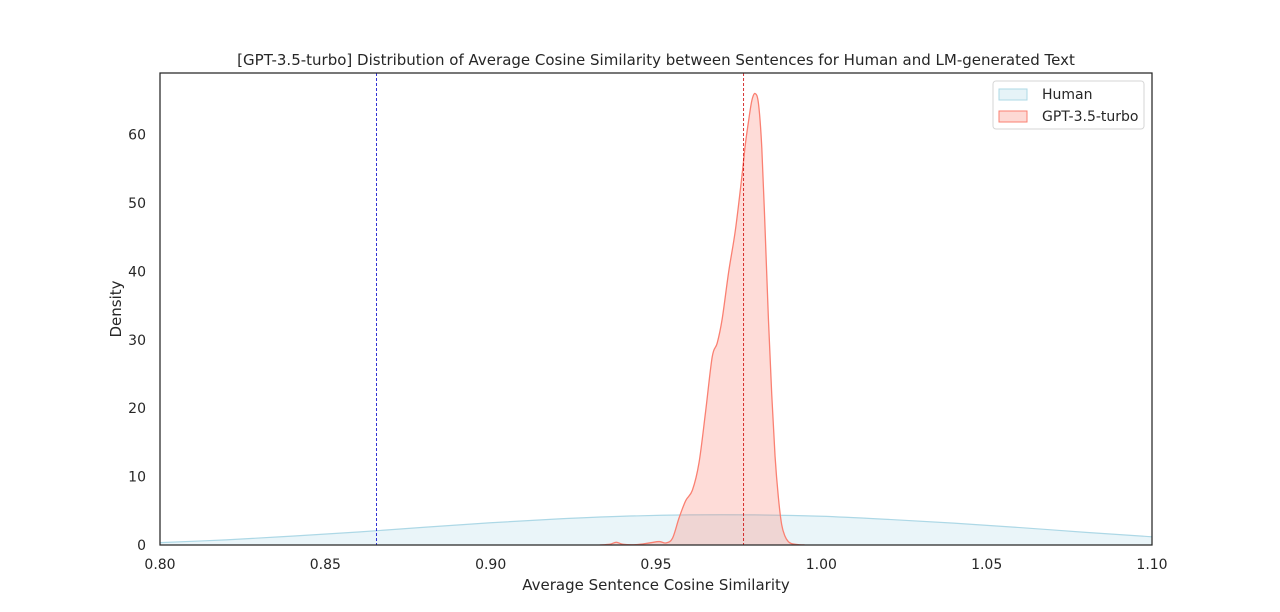  What do you see at coordinates (1151, 565) in the screenshot?
I see `x-tick-label: 1.10` at bounding box center [1151, 565].